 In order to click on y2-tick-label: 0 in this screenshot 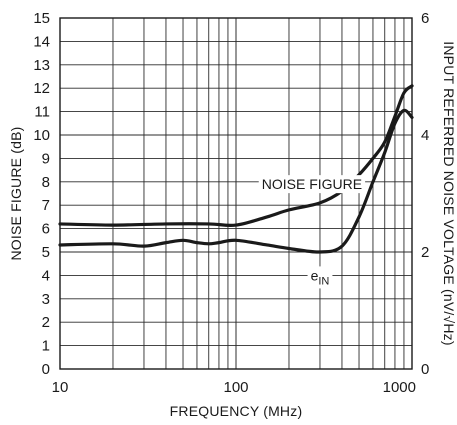, I will do `click(425, 369)`.